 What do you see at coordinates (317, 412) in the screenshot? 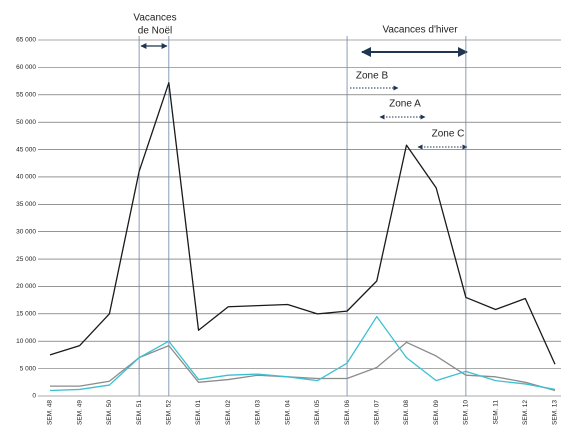
I see `x-tick-label: SEM. 05` at bounding box center [317, 412].